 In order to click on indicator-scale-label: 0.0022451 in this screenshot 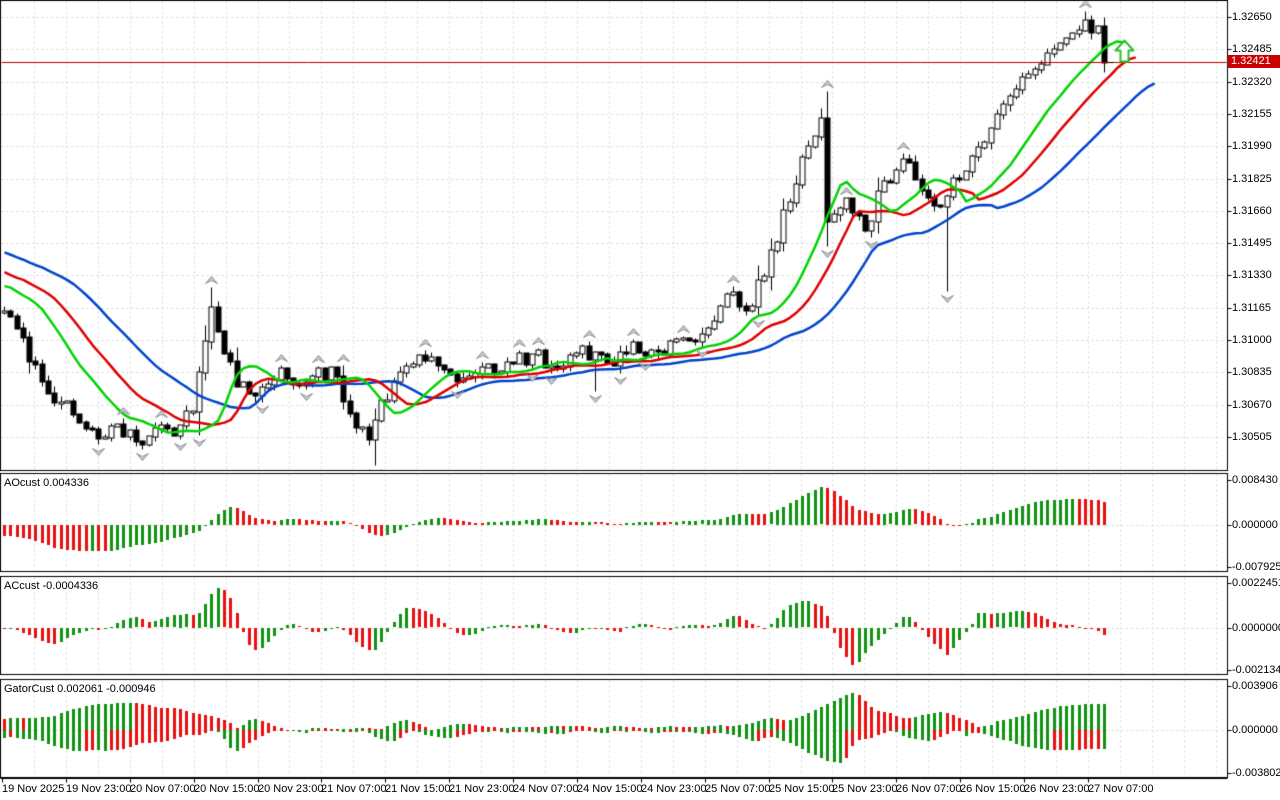, I will do `click(1256, 583)`.